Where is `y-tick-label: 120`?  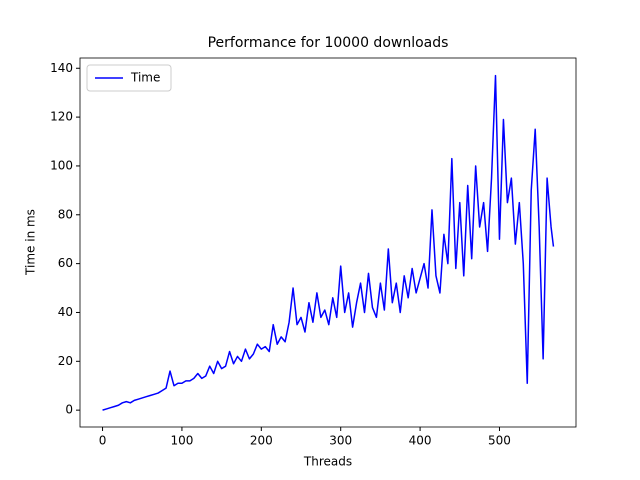
y-tick-label: 120 is located at coordinates (61, 117).